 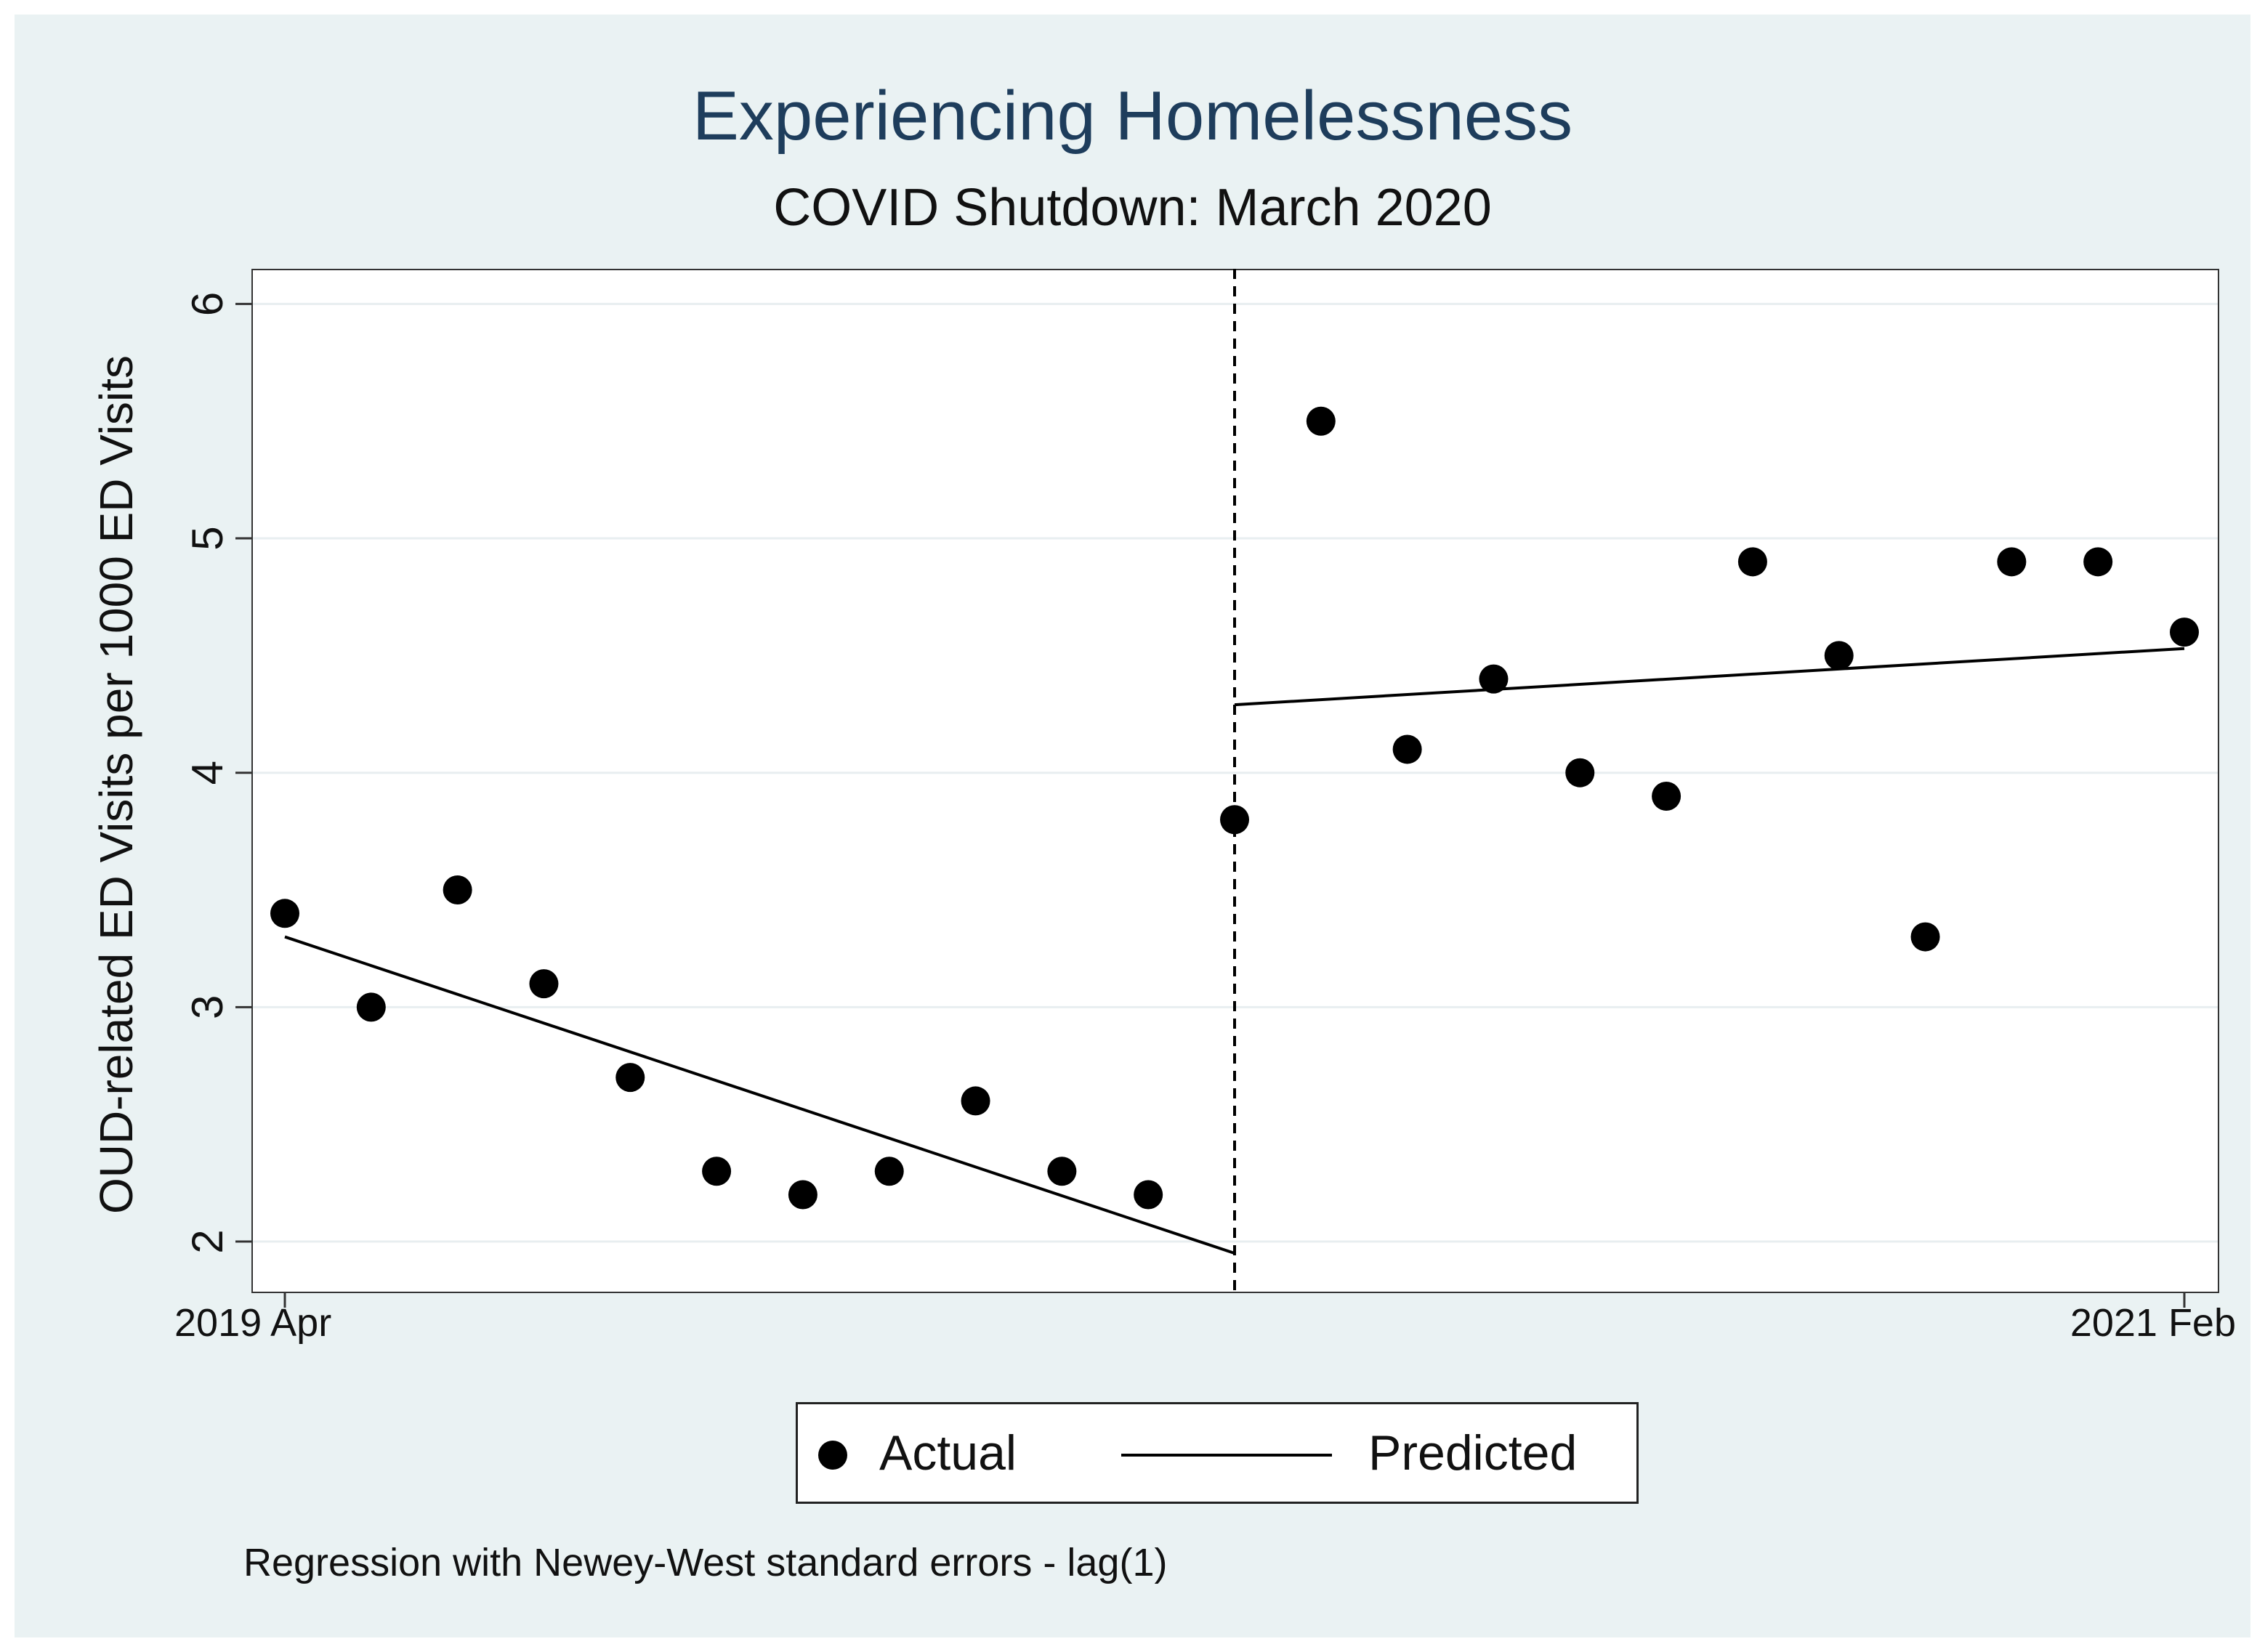 What do you see at coordinates (1473, 1453) in the screenshot?
I see `legend-predicted-label: Predicted` at bounding box center [1473, 1453].